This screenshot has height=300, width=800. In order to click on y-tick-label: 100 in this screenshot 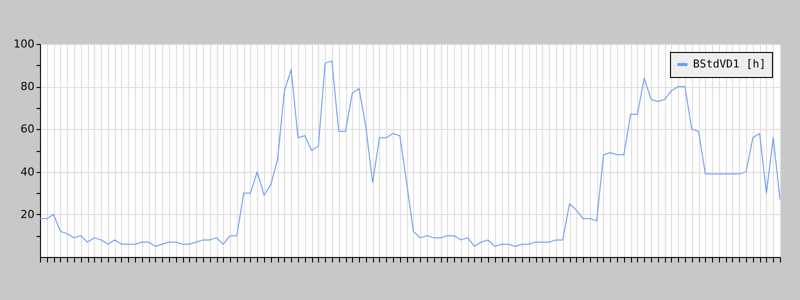, I will do `click(24, 44)`.